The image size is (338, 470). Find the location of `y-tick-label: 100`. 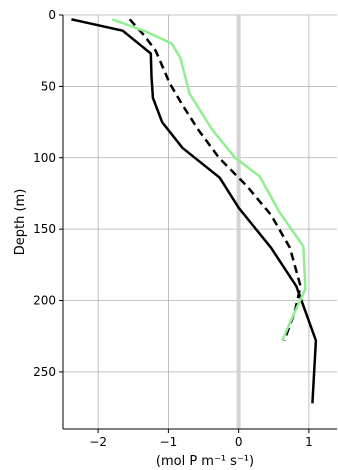

y-tick-label: 100 is located at coordinates (44, 158).